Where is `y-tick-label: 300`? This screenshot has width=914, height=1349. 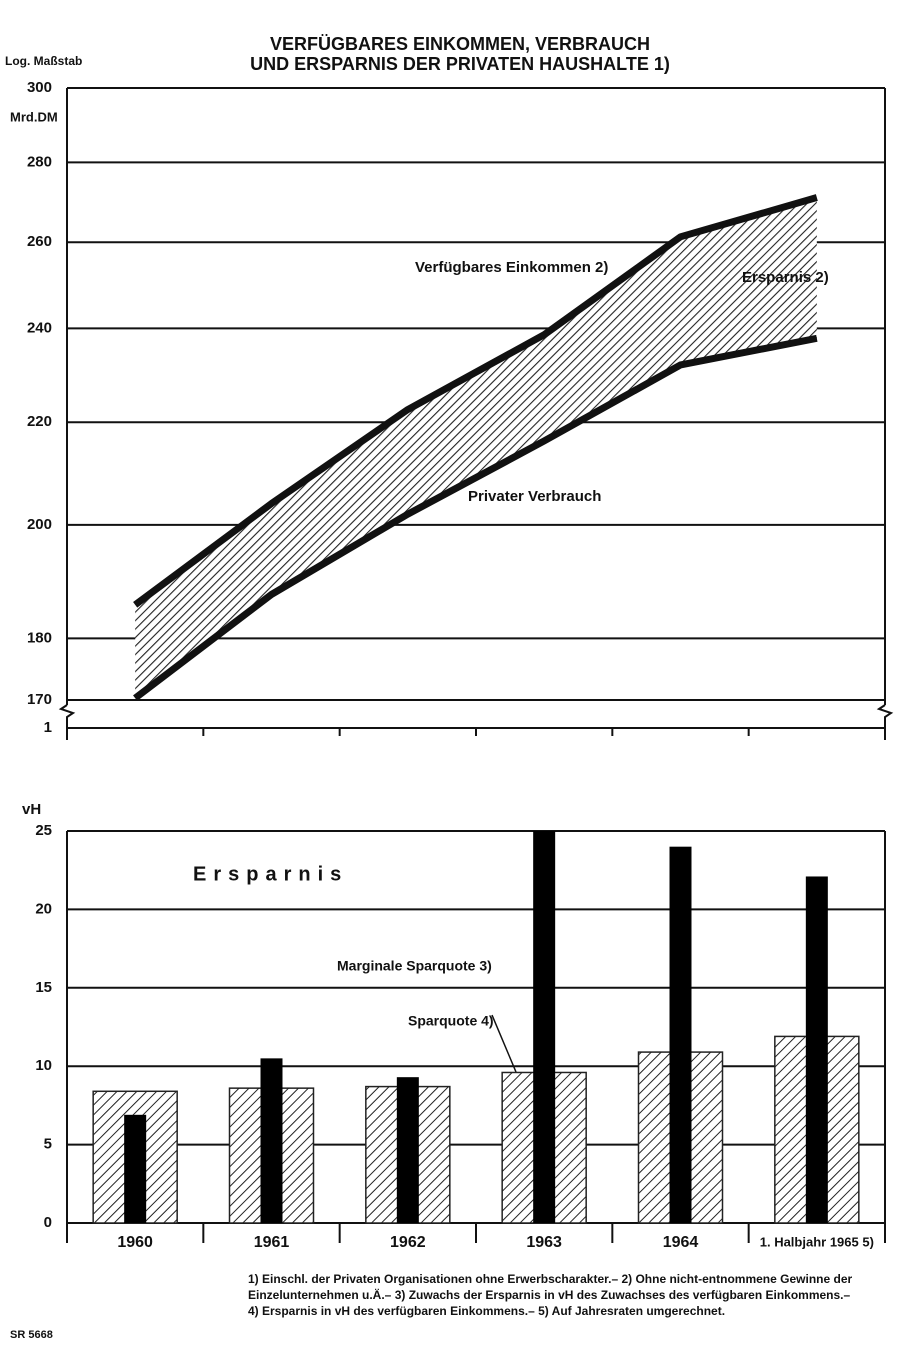 y-tick-label: 300 is located at coordinates (39, 87).